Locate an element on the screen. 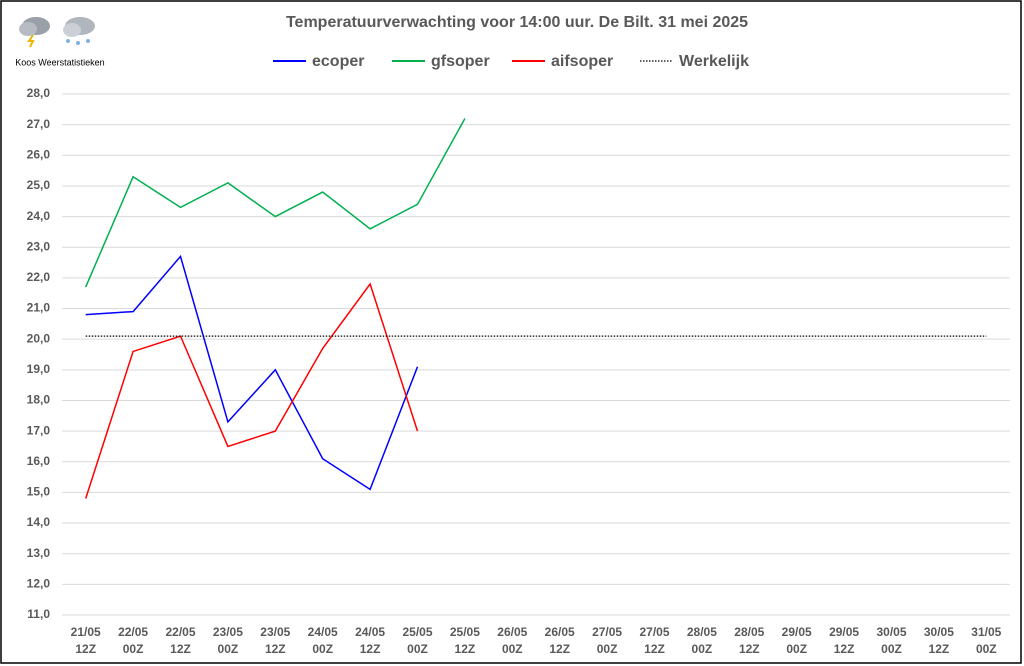  x-tick-label: 23/05 00Z is located at coordinates (227, 640).